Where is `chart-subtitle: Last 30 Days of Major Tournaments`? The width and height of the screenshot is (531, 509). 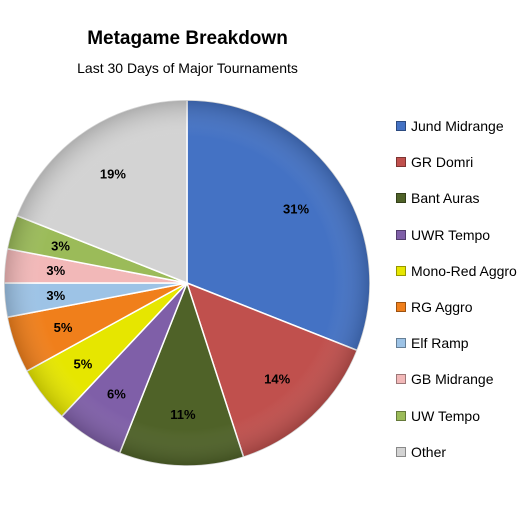 chart-subtitle: Last 30 Days of Major Tournaments is located at coordinates (187, 68).